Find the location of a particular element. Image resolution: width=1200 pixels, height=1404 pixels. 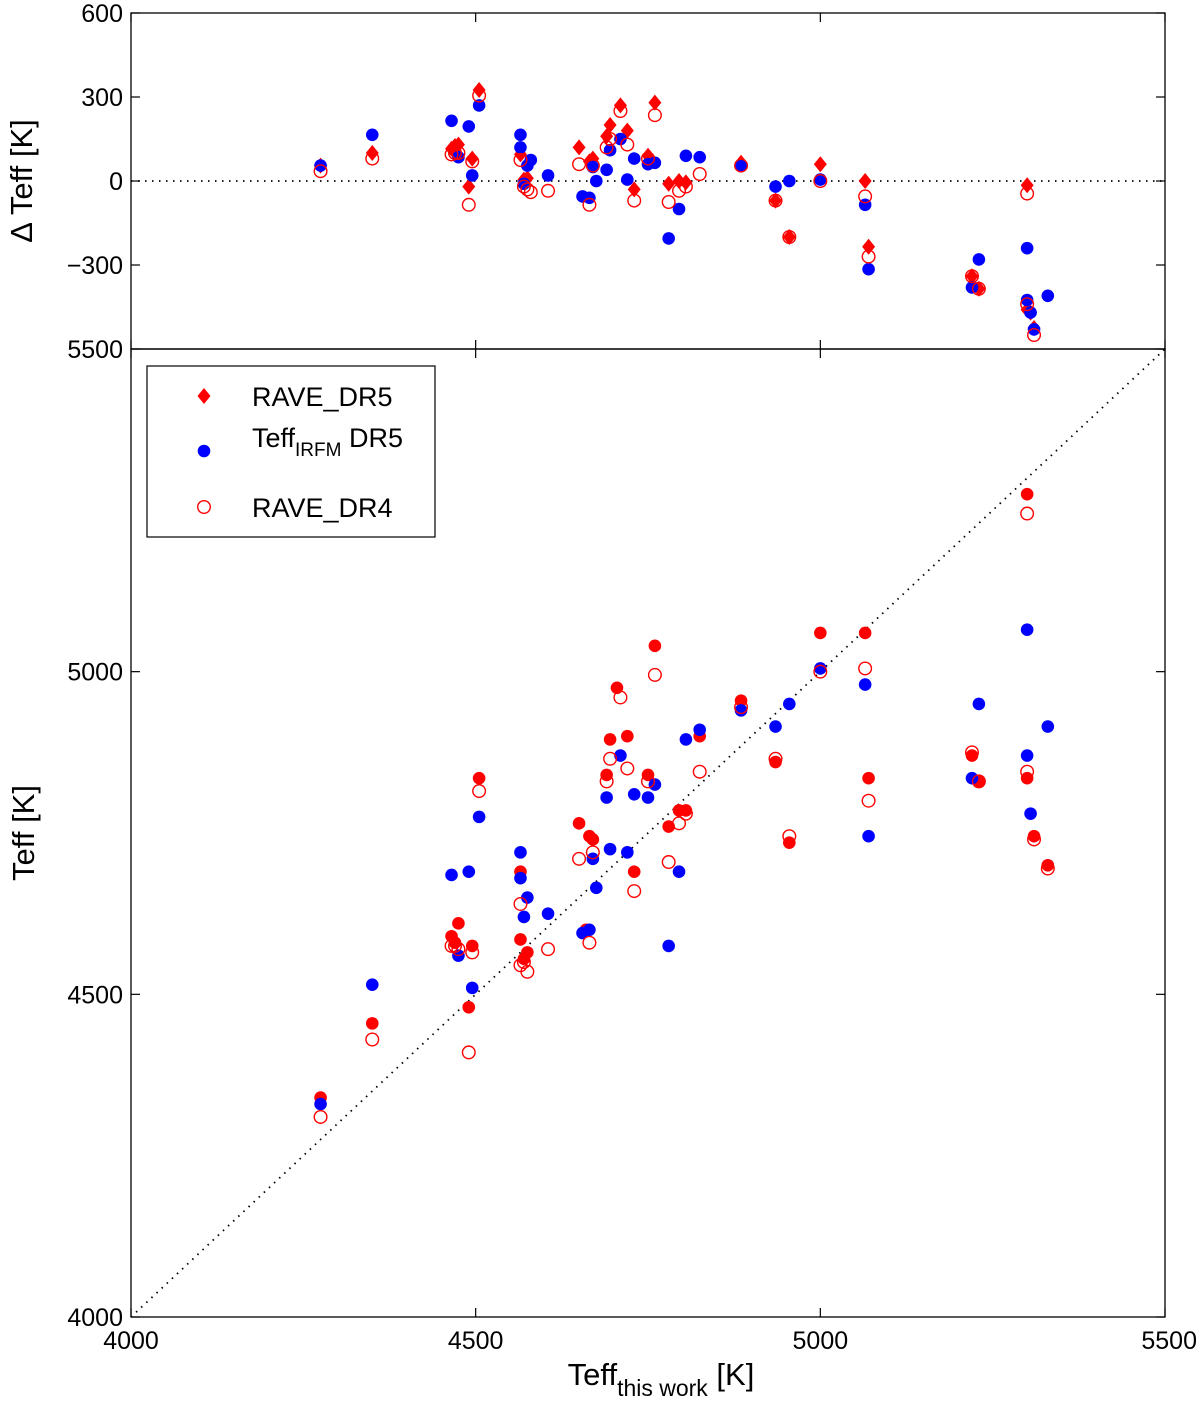

teff-y-axis-label: Teff [K] is located at coordinates (23, 833).